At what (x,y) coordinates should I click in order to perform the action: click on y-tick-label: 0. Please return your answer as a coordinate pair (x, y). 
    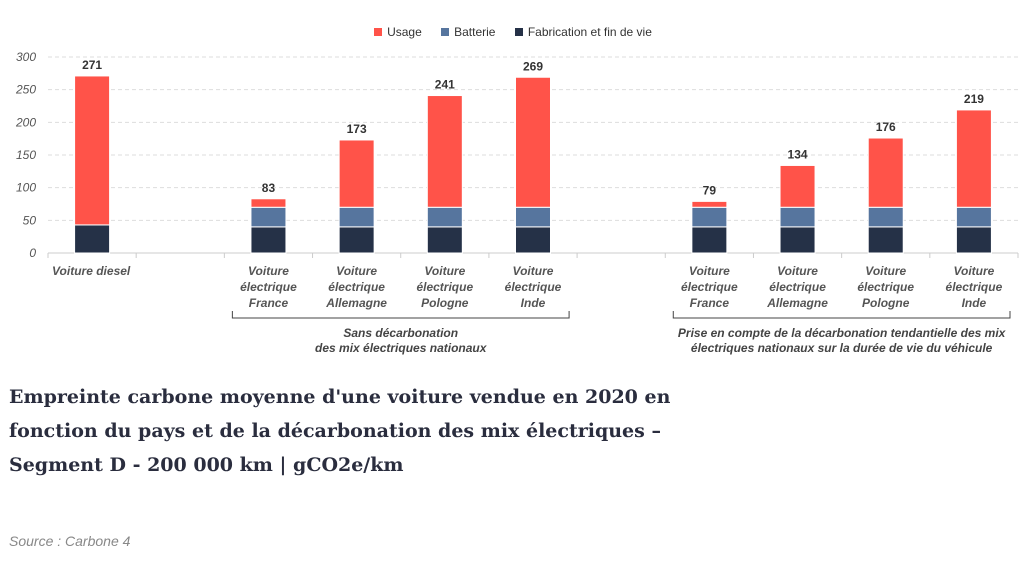
    Looking at the image, I should click on (32, 253).